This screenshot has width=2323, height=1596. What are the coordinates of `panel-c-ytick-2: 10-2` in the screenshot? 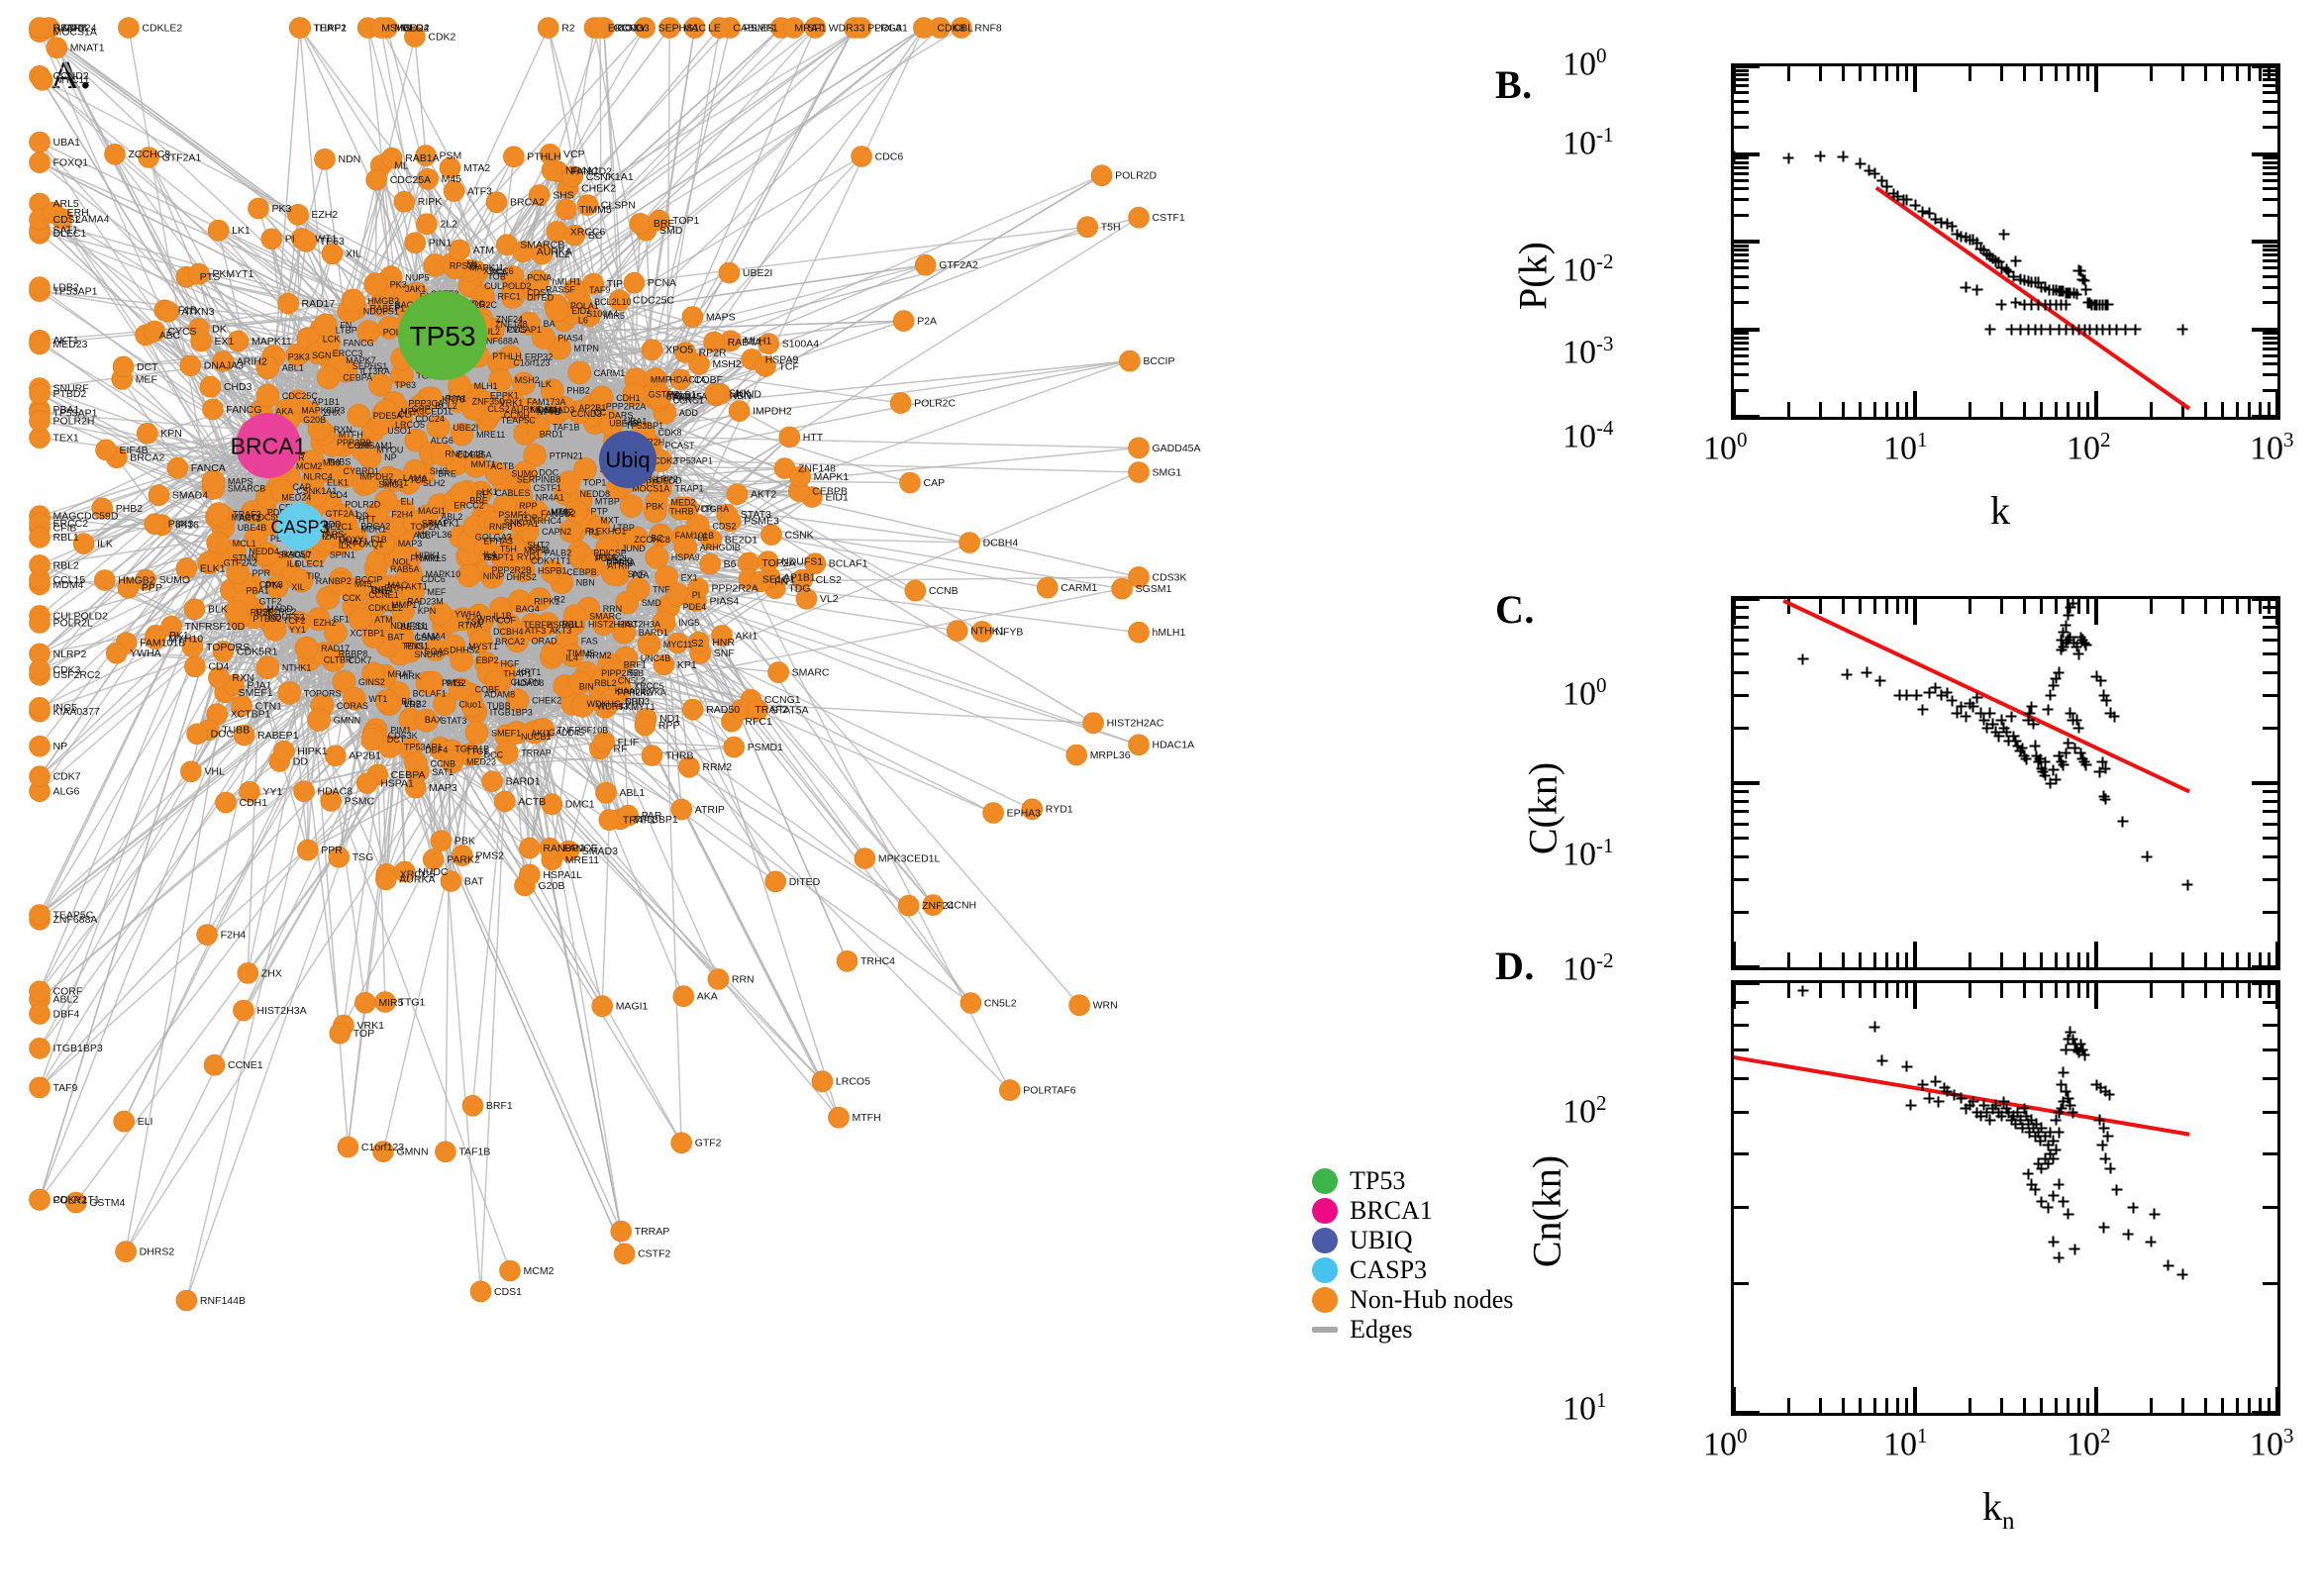 It's located at (1588, 968).